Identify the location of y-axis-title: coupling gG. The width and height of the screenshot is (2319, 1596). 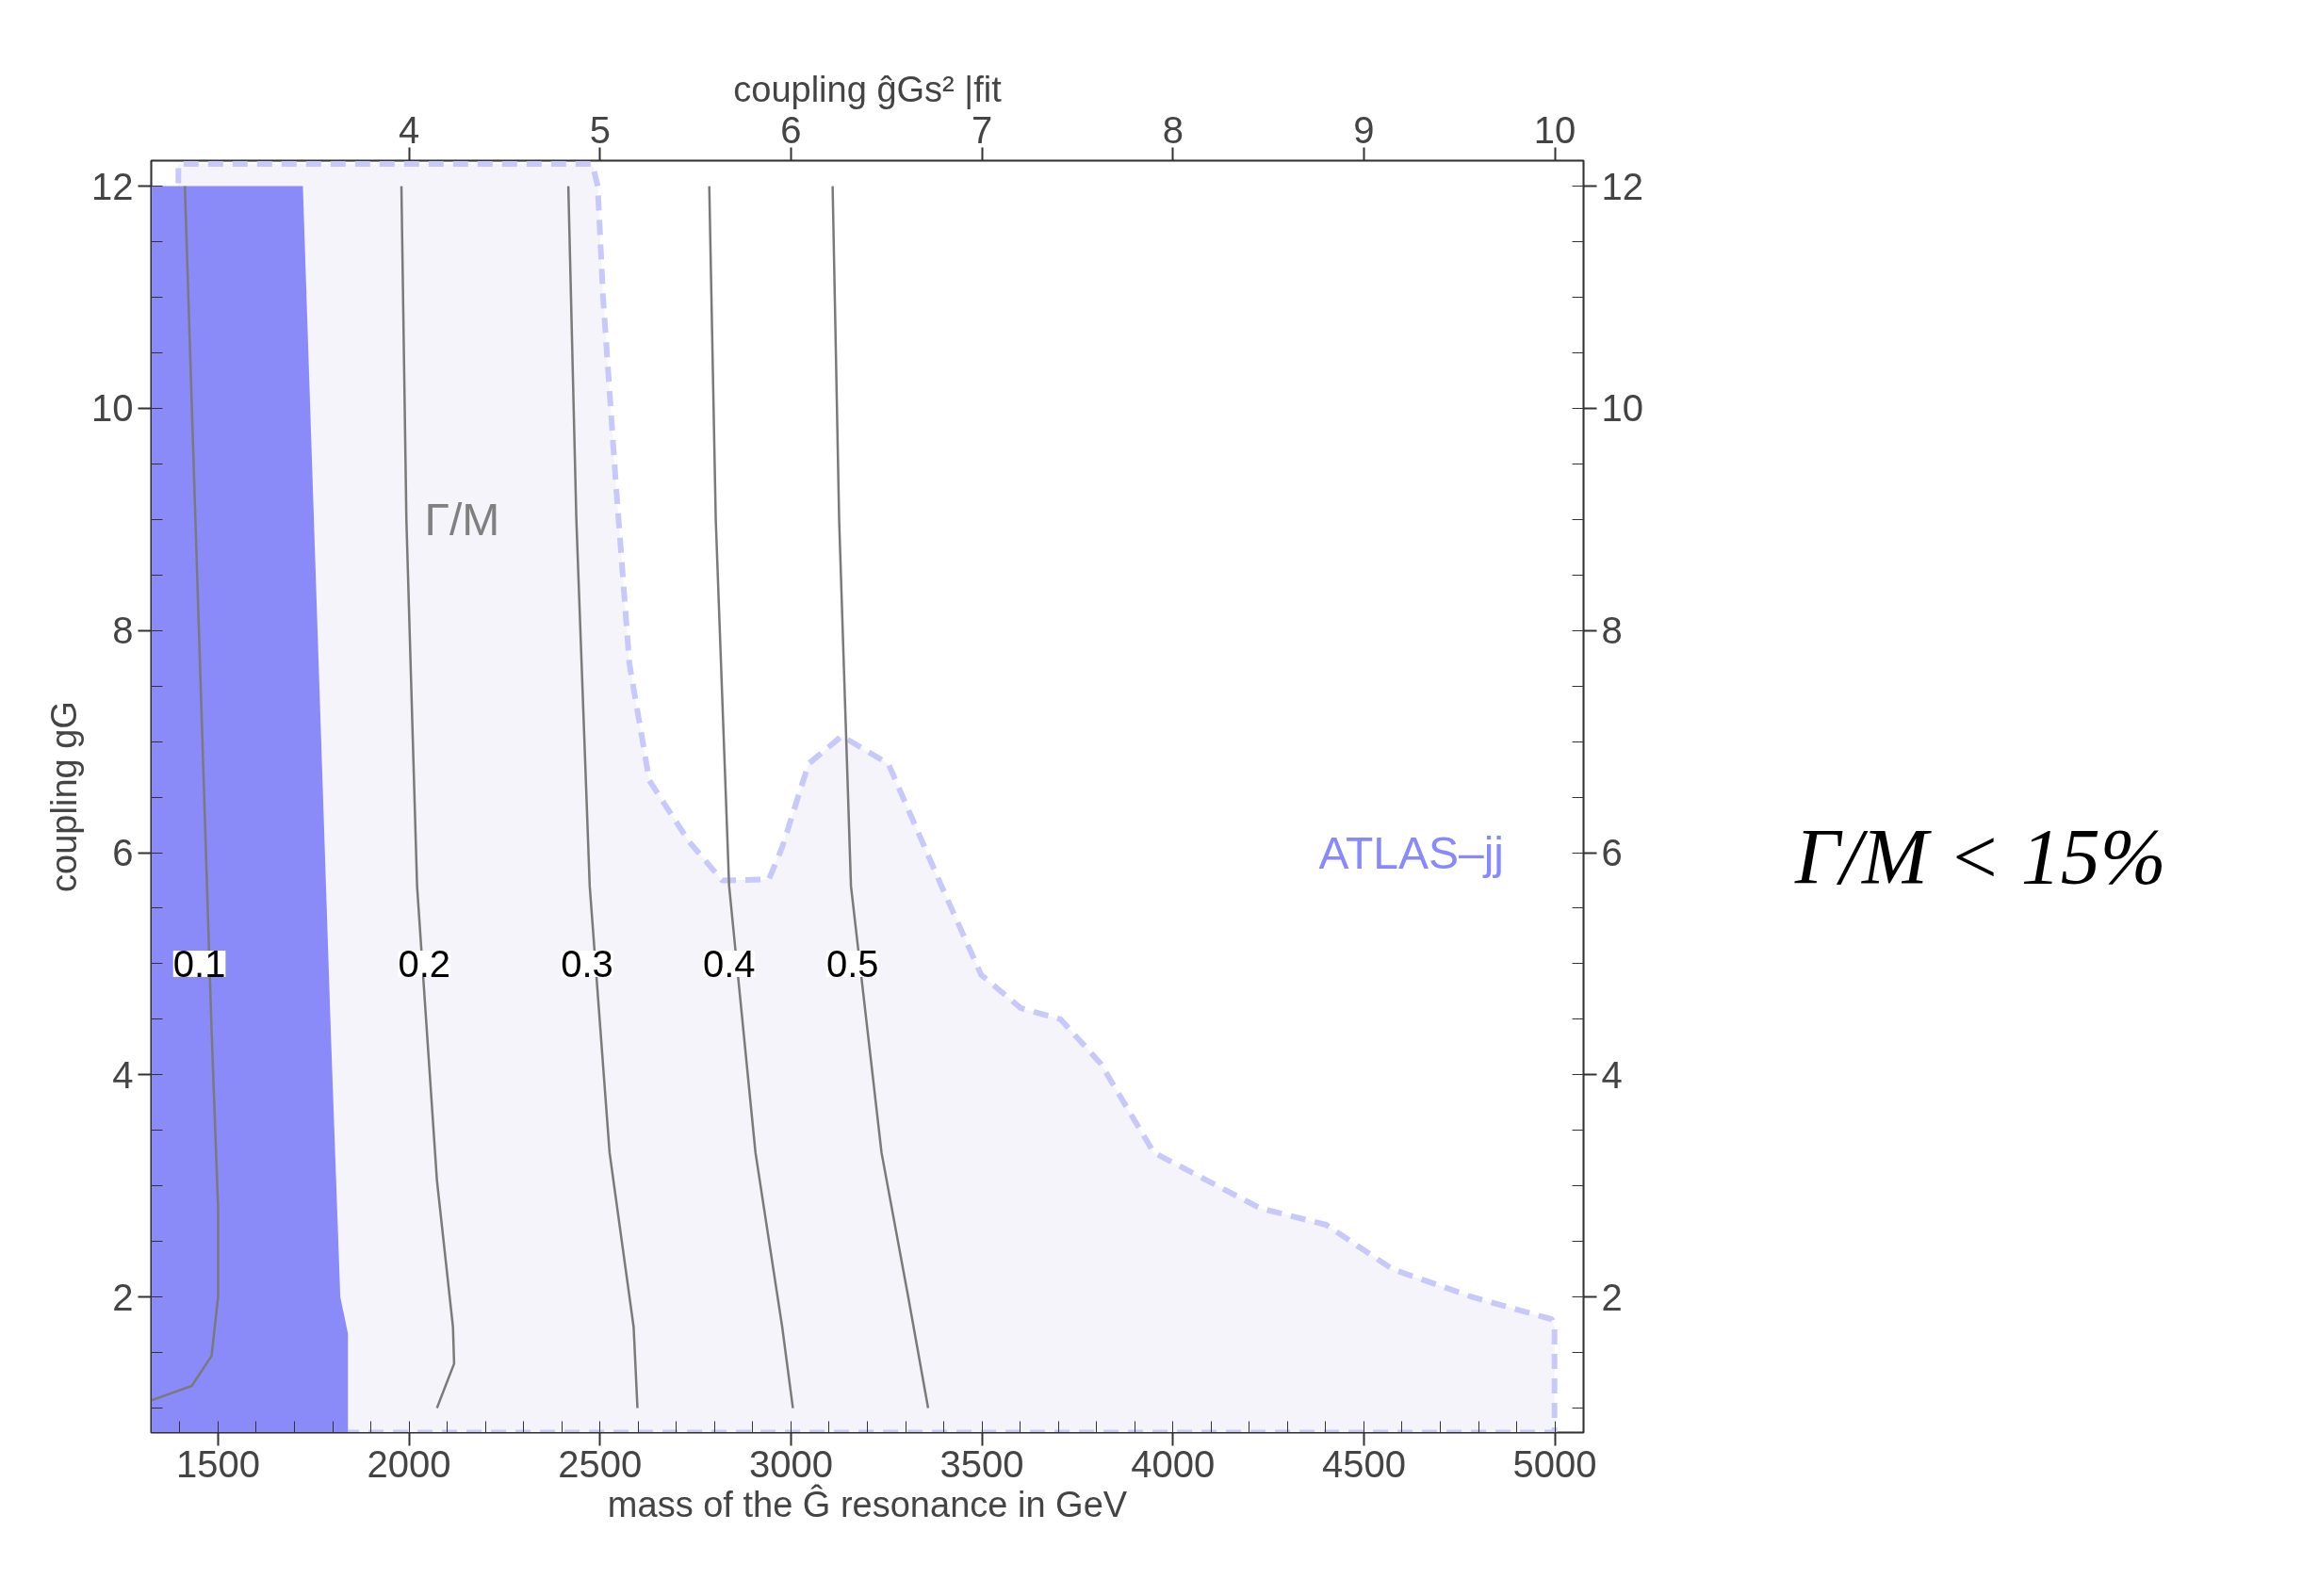
(64, 796).